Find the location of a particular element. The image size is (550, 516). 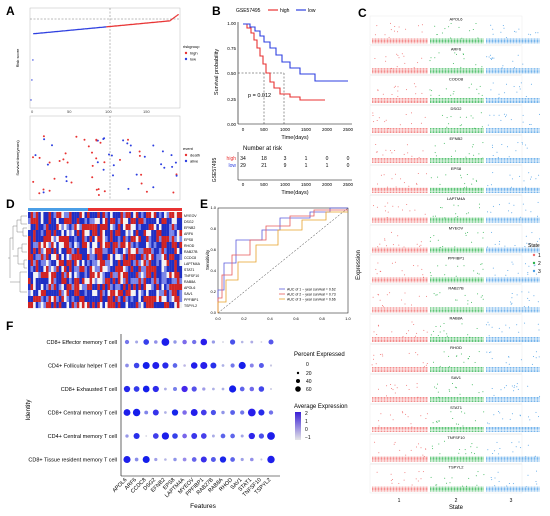

pct-legend-40: 40 is located at coordinates (309, 382).